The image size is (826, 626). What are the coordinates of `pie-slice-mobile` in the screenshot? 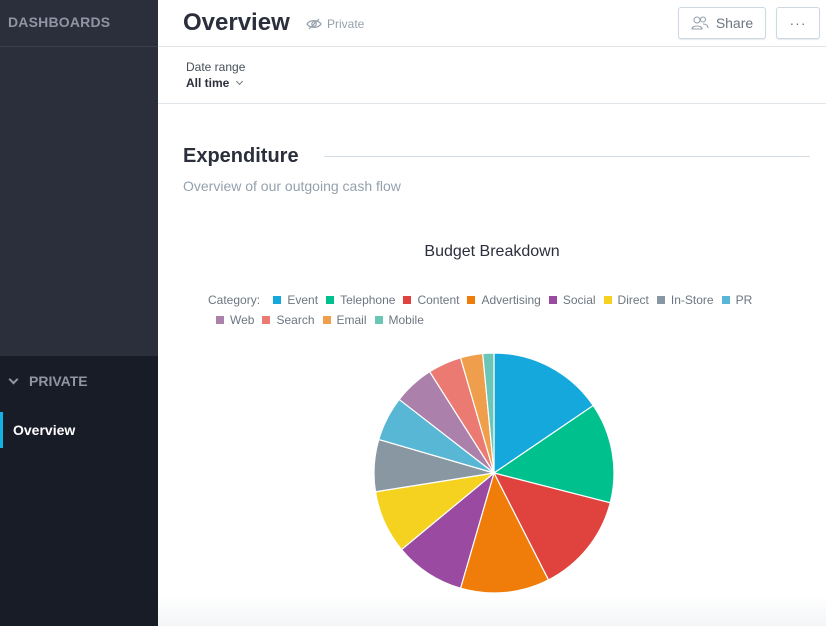 It's located at (488, 413).